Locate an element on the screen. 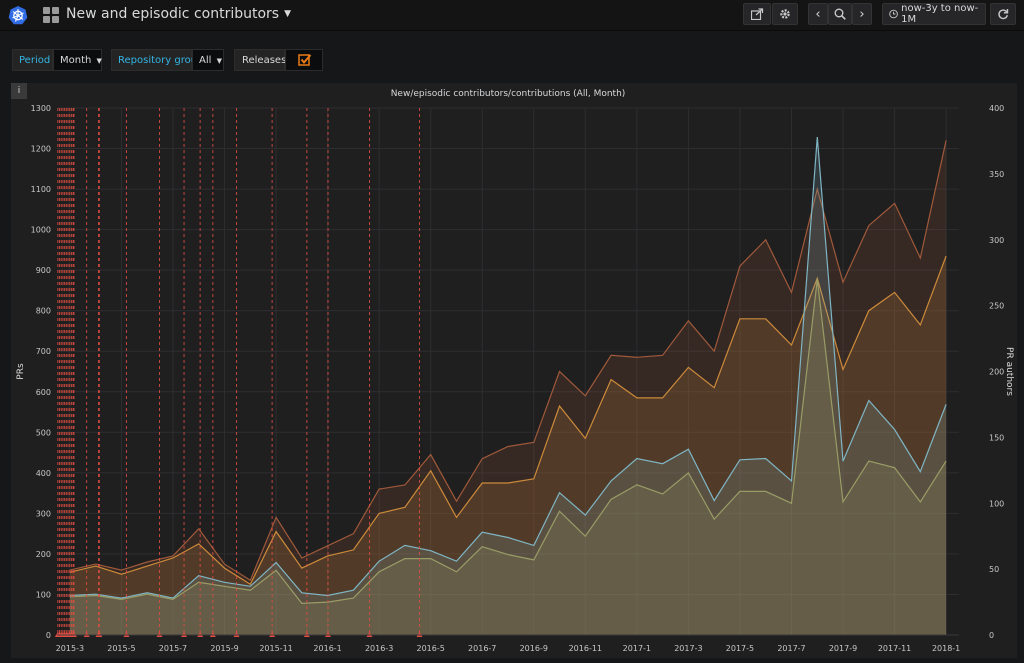  releases-checkbox is located at coordinates (304, 60).